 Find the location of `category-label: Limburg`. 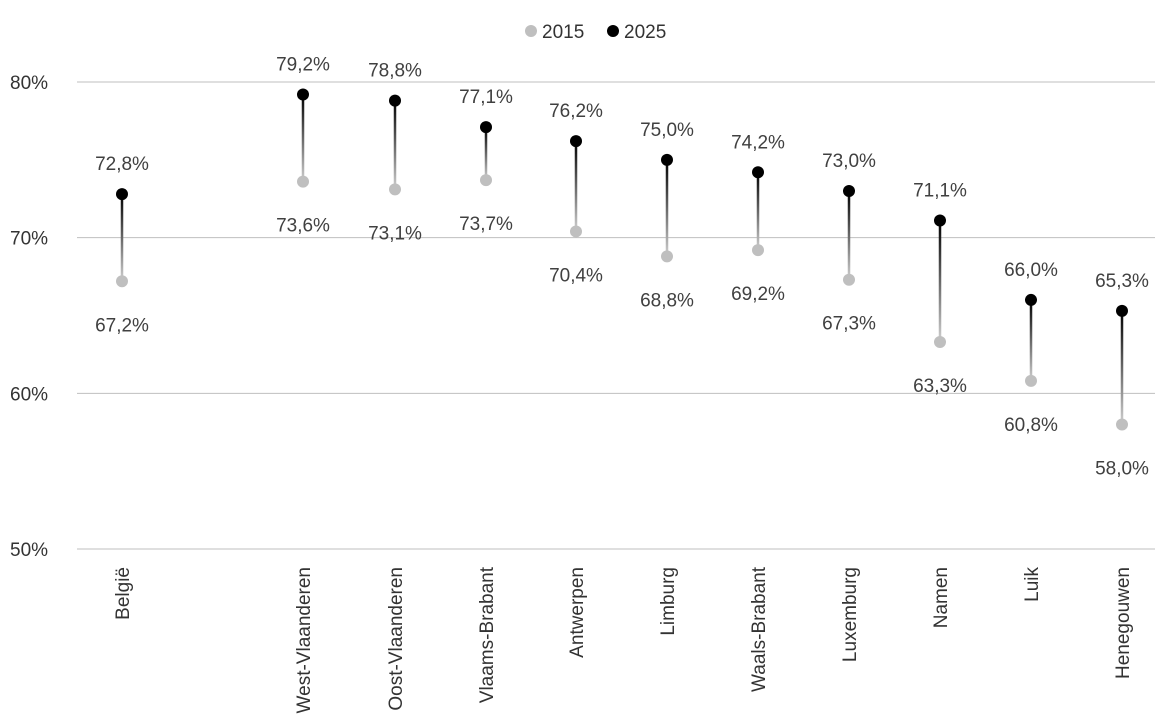

category-label: Limburg is located at coordinates (668, 601).